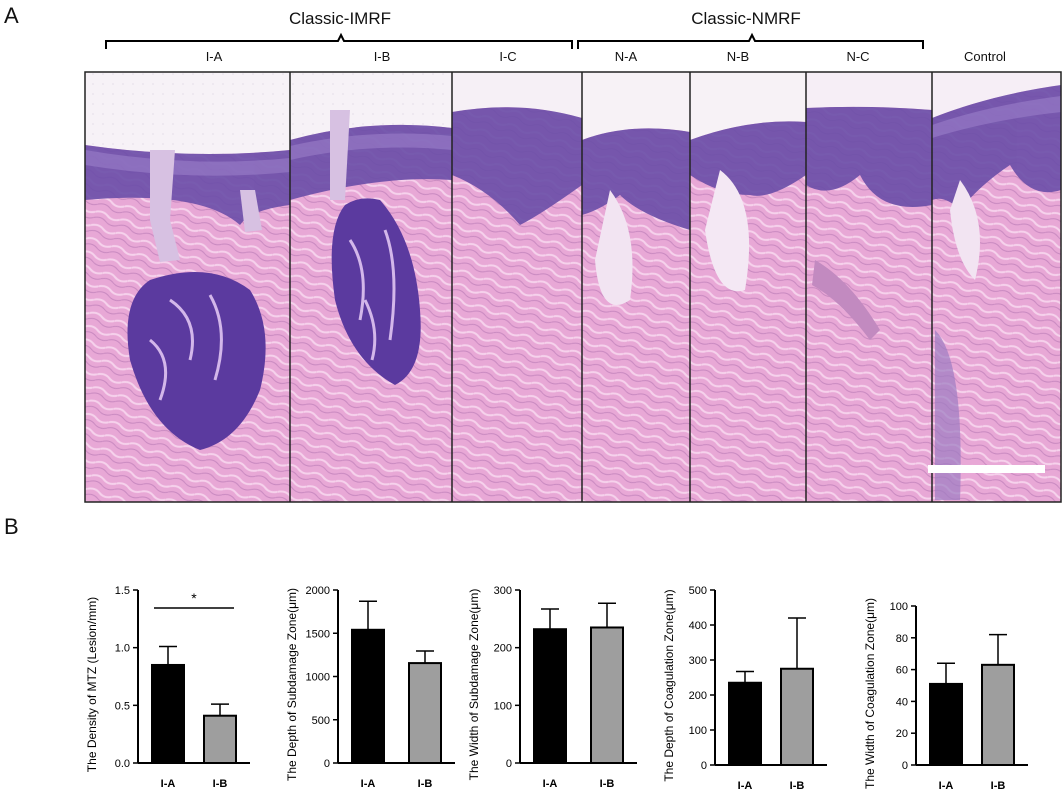  I want to click on y-tick-label: 0.0, so click(122, 764).